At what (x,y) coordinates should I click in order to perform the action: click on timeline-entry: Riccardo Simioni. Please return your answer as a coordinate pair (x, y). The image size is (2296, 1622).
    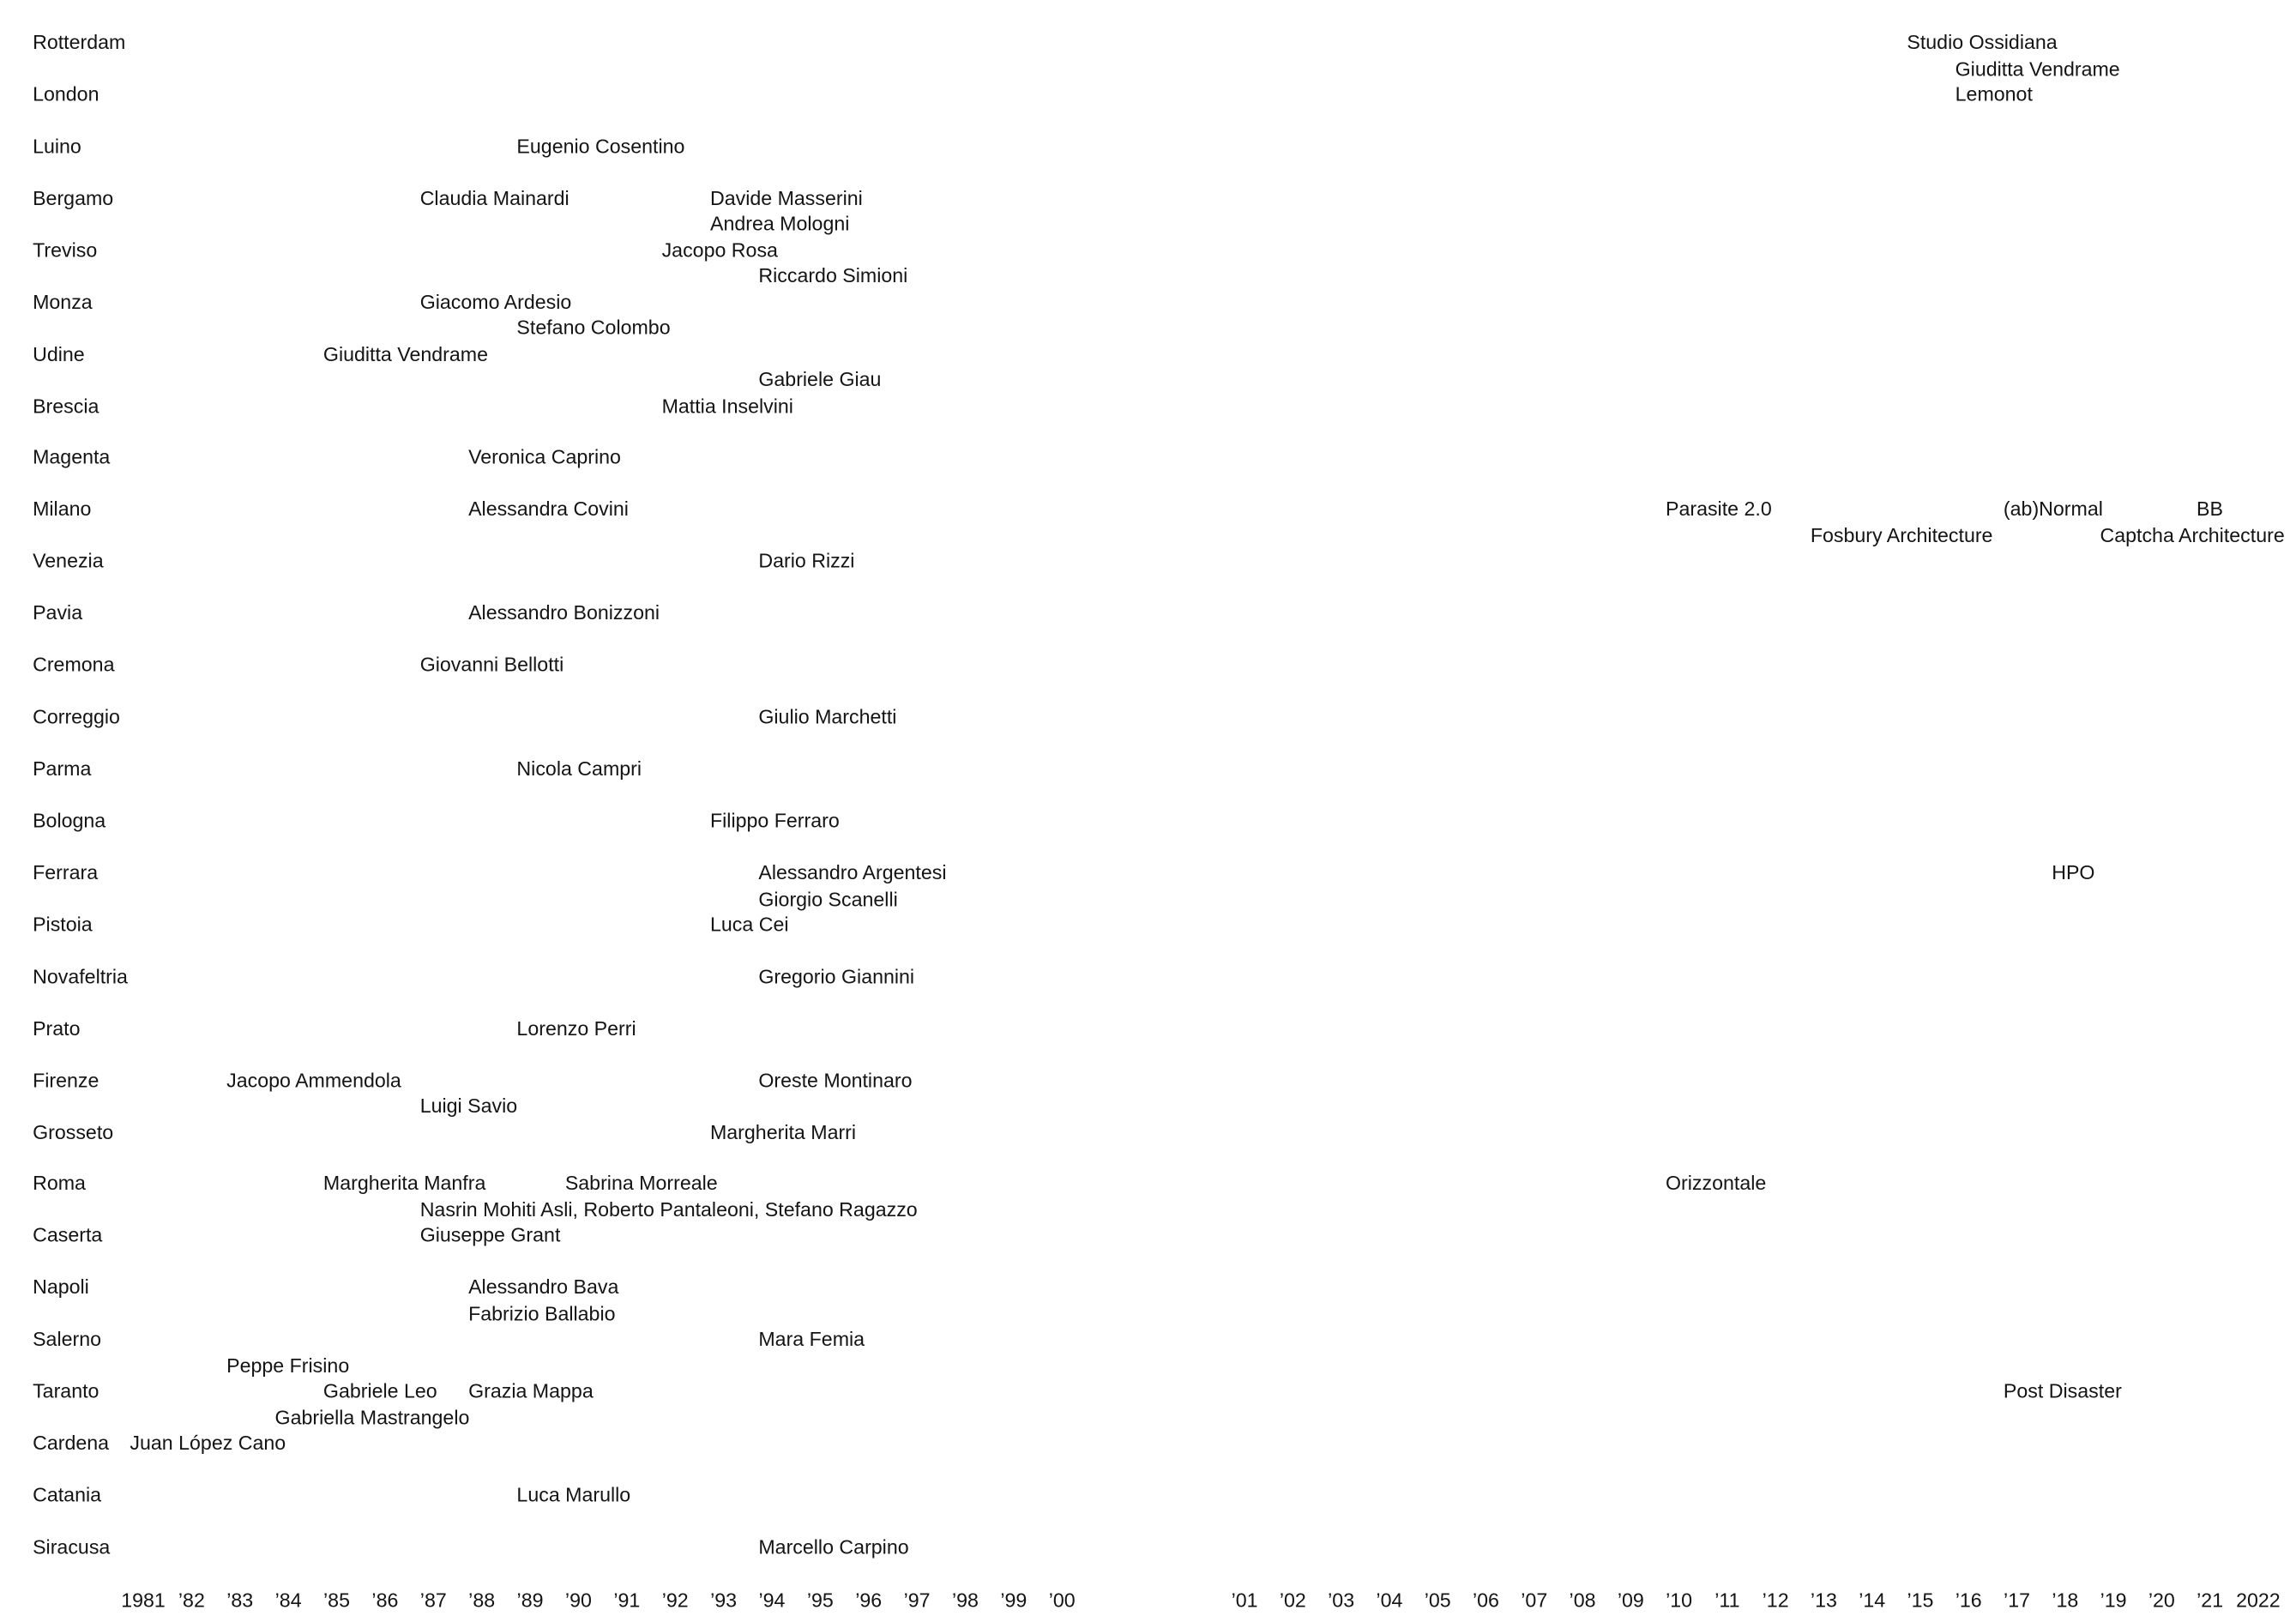
    Looking at the image, I should click on (833, 275).